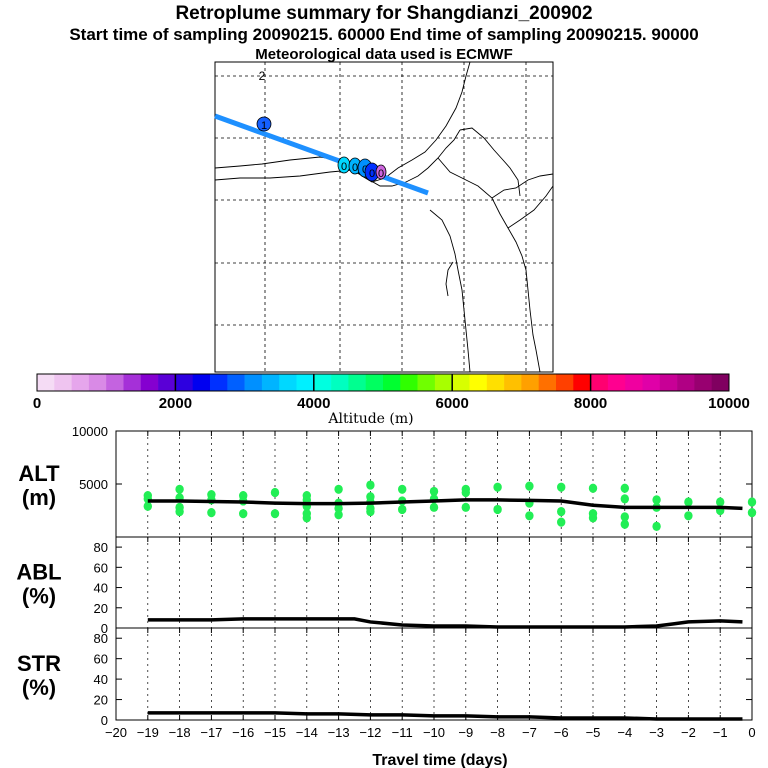  What do you see at coordinates (593, 732) in the screenshot?
I see `x-tick-label: −5` at bounding box center [593, 732].